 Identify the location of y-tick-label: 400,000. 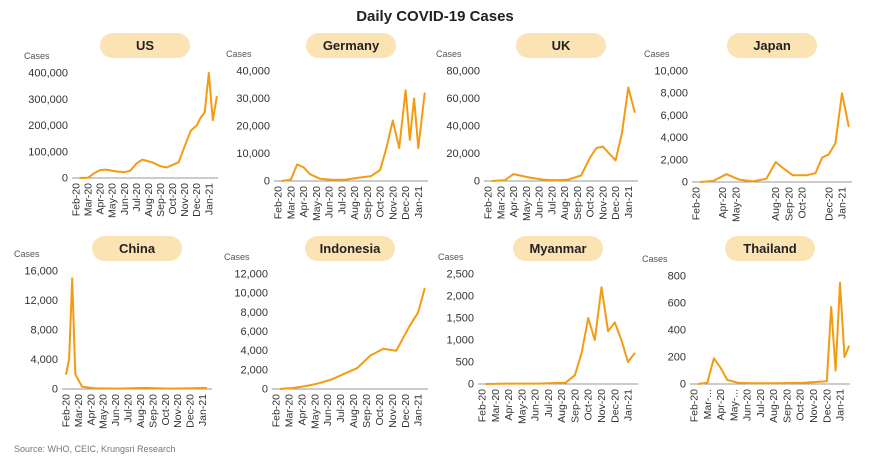
(48, 74).